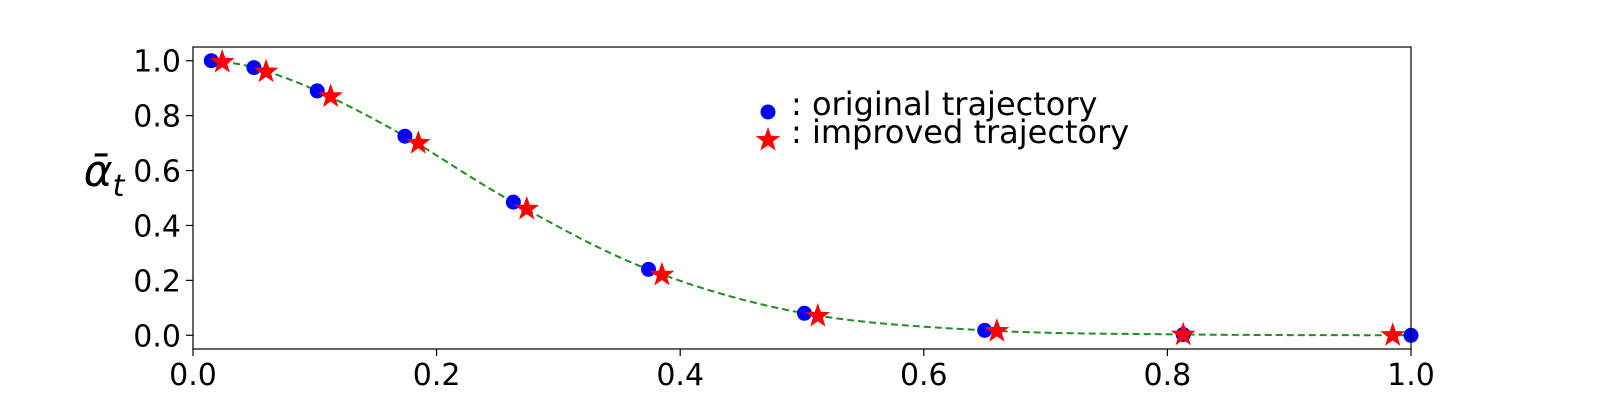 The image size is (1600, 400). I want to click on x-tick-label: 0.6, so click(924, 375).